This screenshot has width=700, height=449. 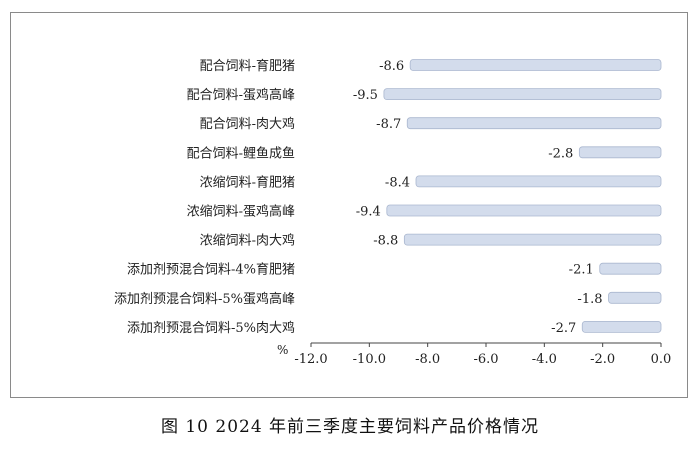 I want to click on value-label-6: -8.8, so click(x=385, y=241).